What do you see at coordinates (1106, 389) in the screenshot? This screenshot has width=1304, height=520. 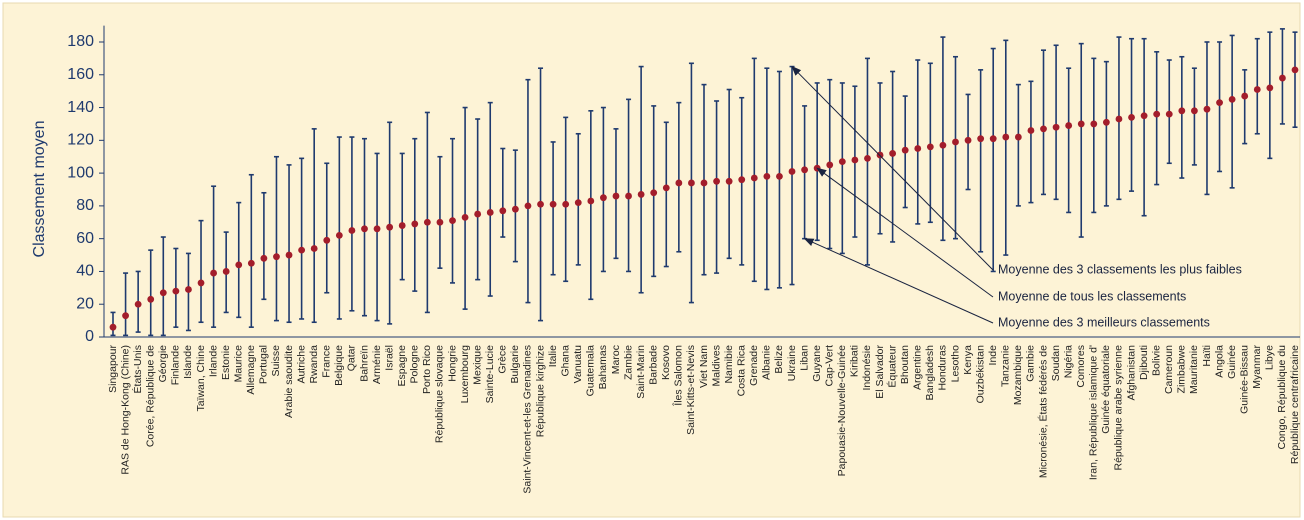 I see `x-tick-label: Guinée équatoriale` at bounding box center [1106, 389].